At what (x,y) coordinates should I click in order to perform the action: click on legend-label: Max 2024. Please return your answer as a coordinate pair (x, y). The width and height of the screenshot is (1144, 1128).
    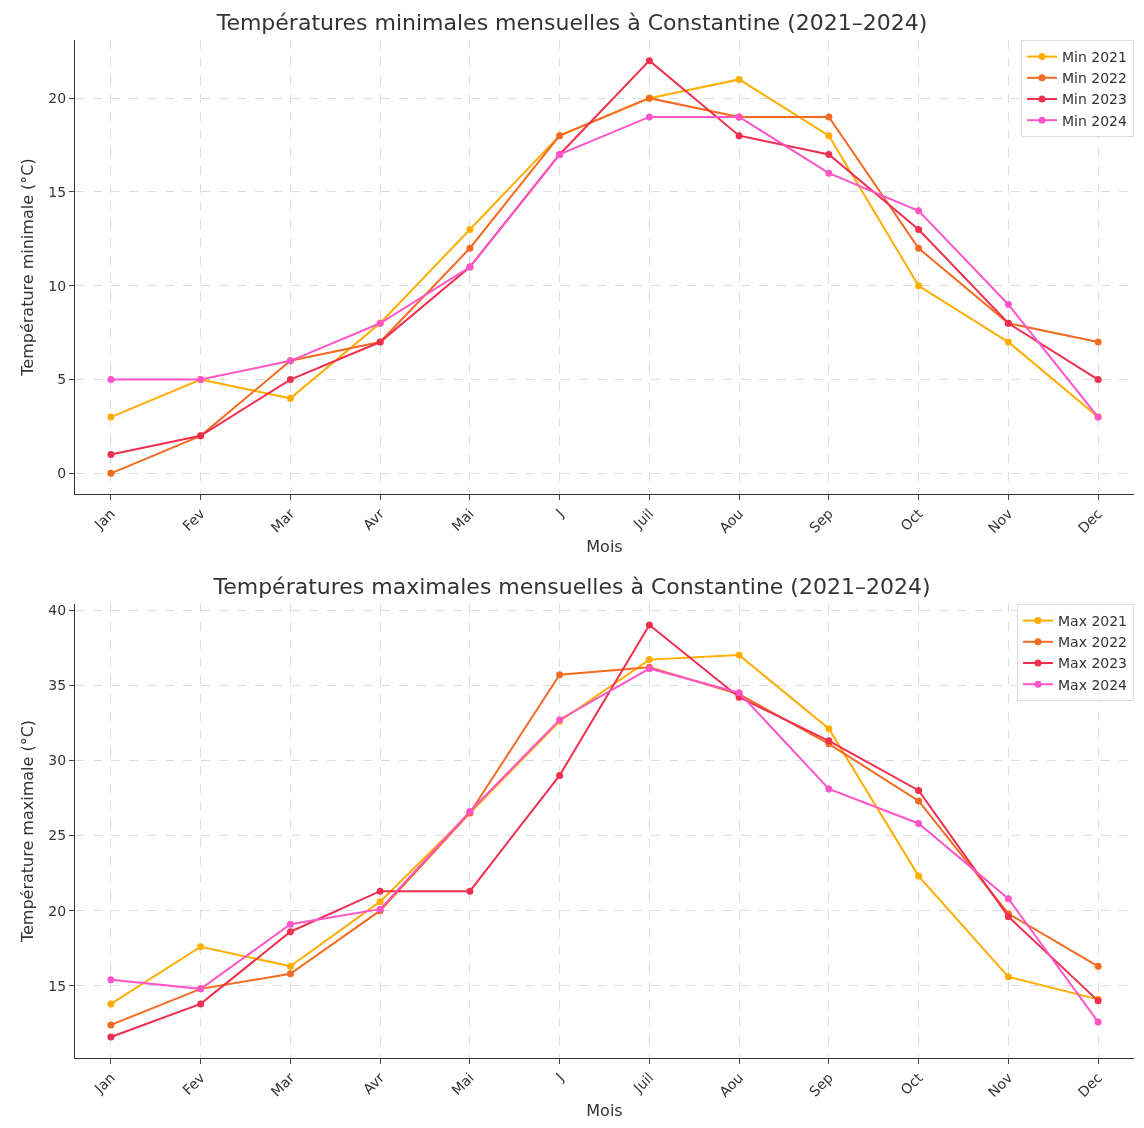
    Looking at the image, I should click on (1093, 684).